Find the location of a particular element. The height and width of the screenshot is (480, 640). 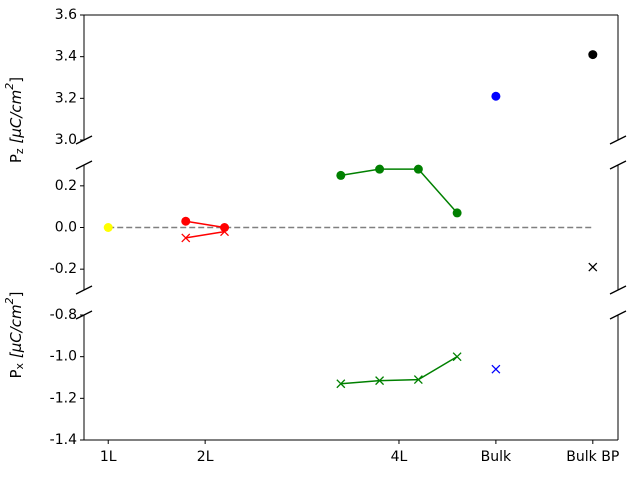

y-tick-label: -1.0 is located at coordinates (63, 357).